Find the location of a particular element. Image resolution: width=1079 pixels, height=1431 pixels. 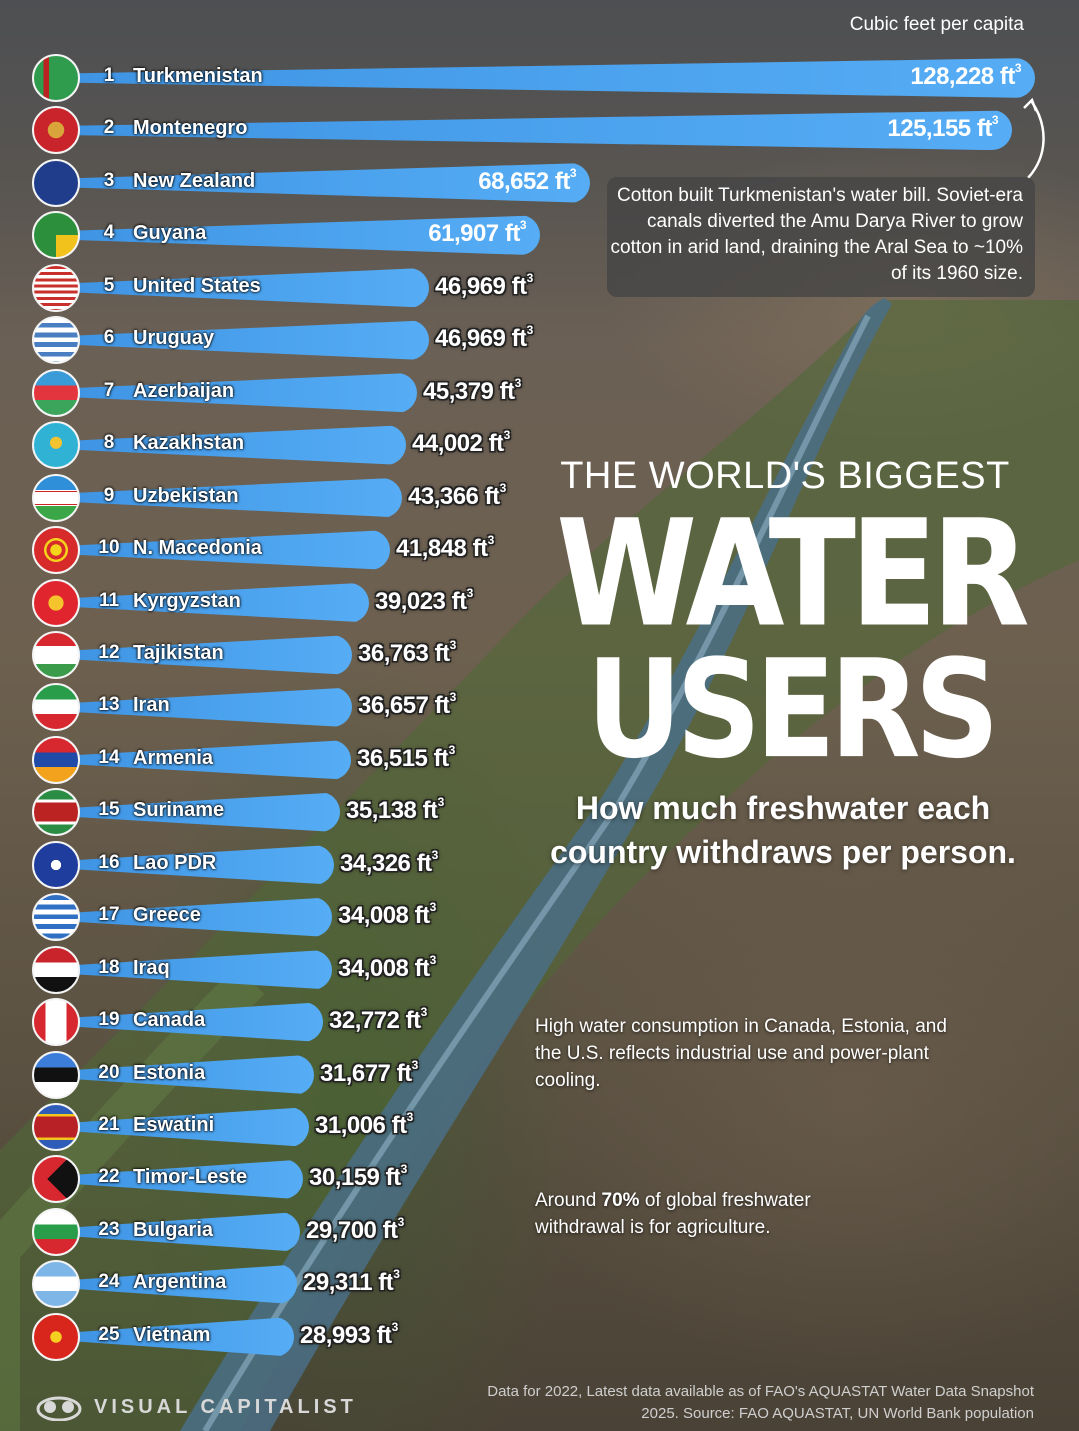

rank-label: 5 is located at coordinates (109, 285).